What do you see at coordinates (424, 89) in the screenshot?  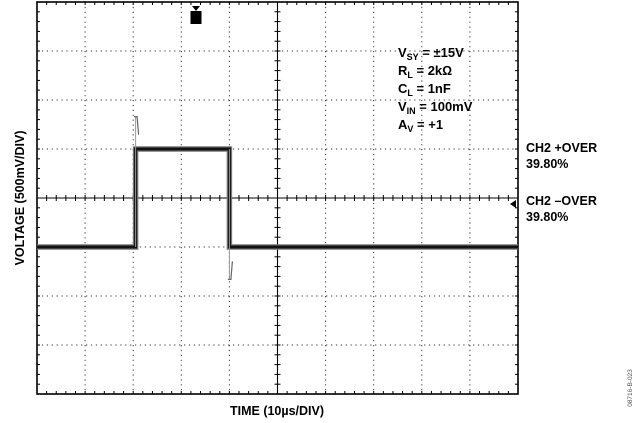 I see `condition-cl: CL = 1nF` at bounding box center [424, 89].